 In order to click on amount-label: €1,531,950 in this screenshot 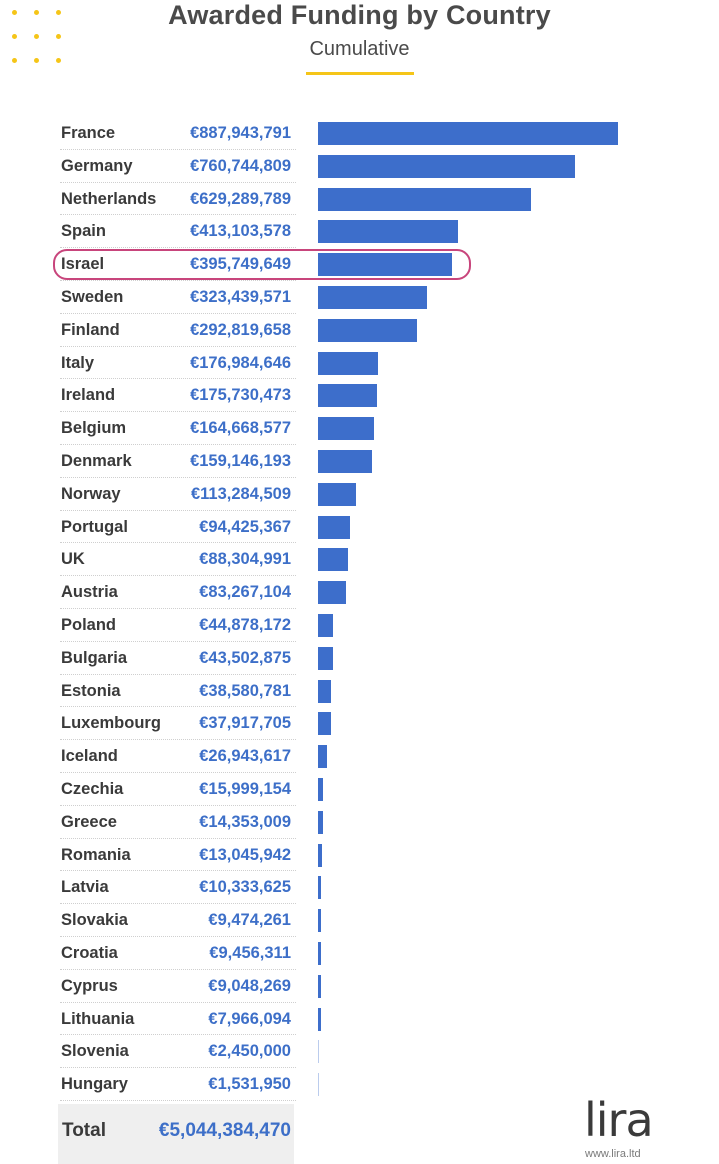, I will do `click(249, 1084)`.